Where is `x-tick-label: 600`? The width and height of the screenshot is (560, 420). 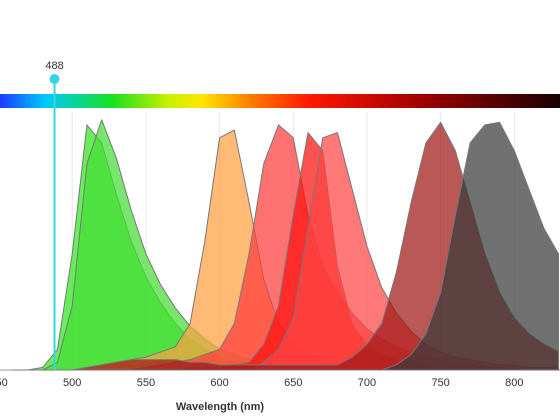 x-tick-label: 600 is located at coordinates (219, 383).